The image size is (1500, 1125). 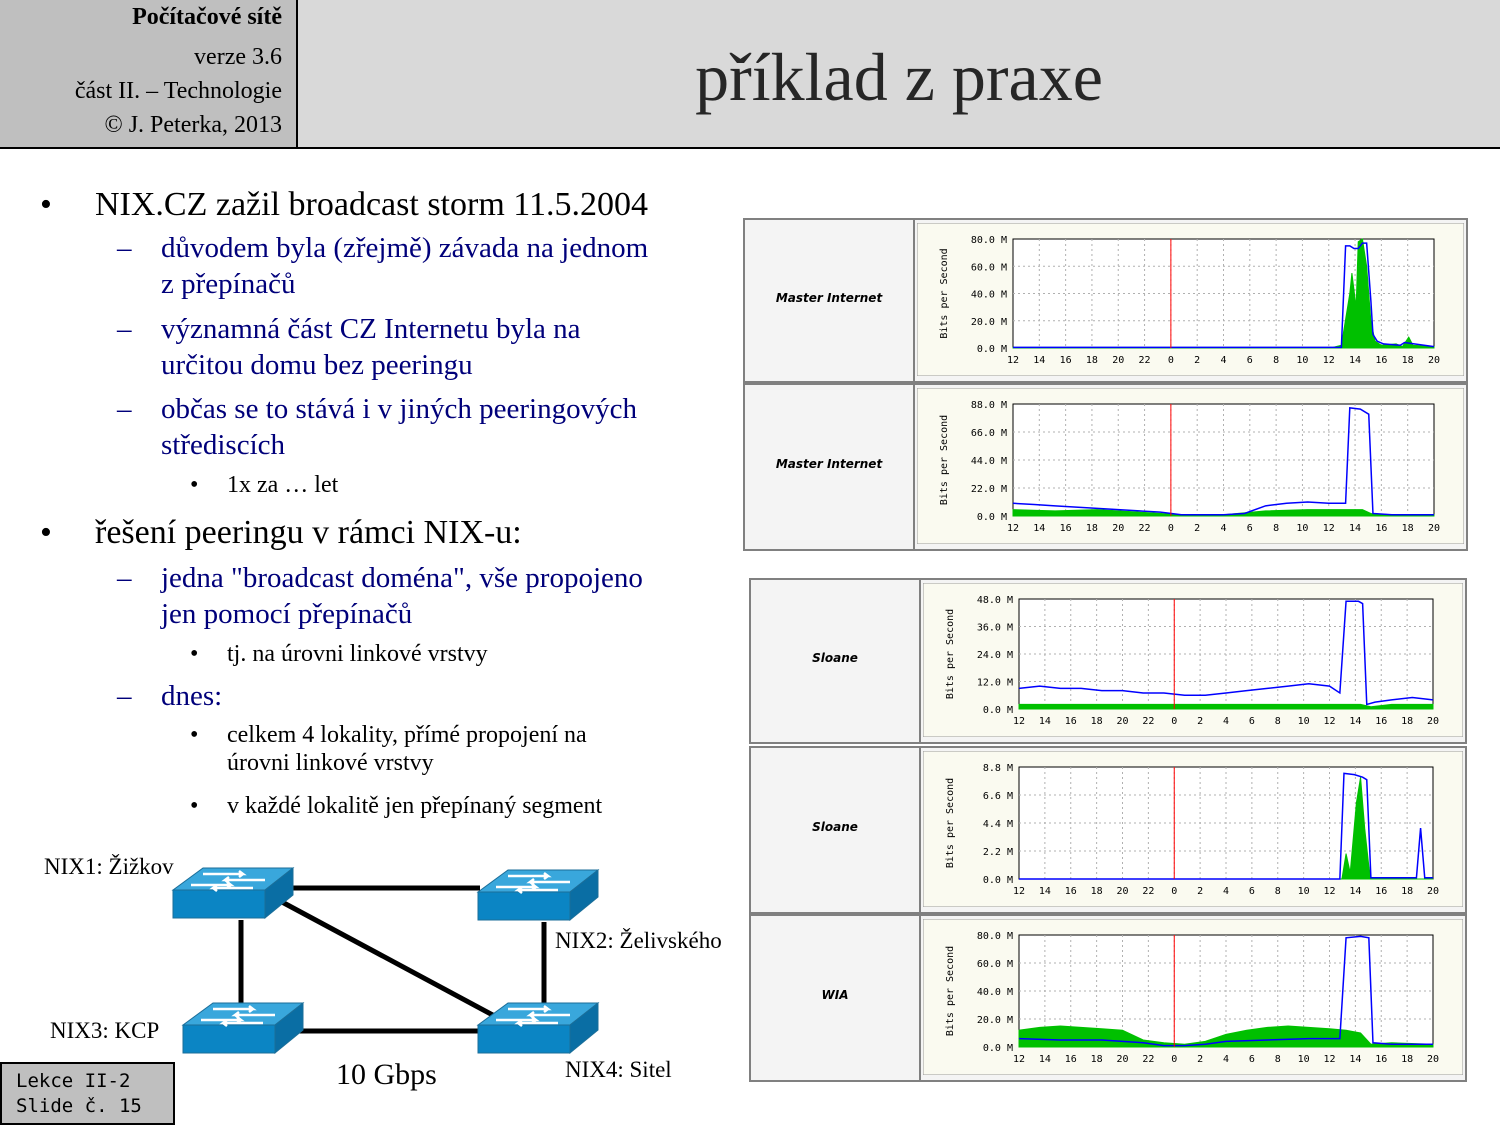 I want to click on lecture-number: Lekce II-2, so click(x=73, y=1081).